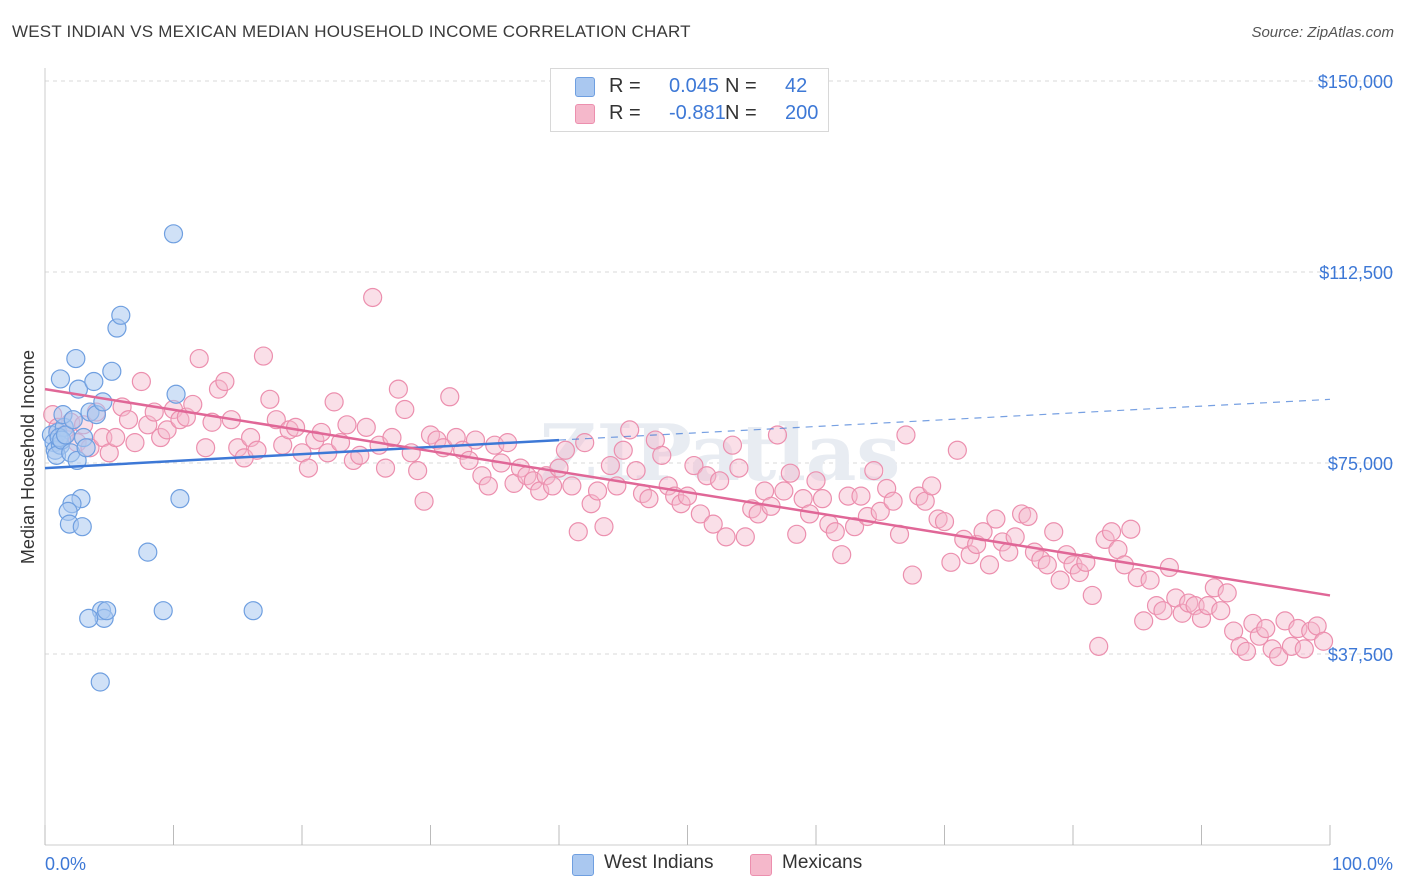  Describe the element at coordinates (944, 419) in the screenshot. I see `west-indians-trend-extension` at that location.